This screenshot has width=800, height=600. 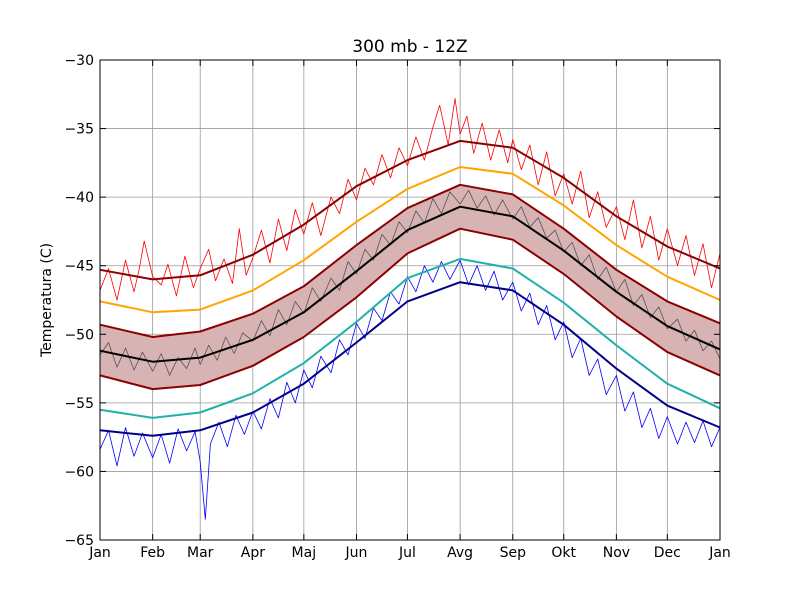 I want to click on y-tick-label-6: −60, so click(x=79, y=472).